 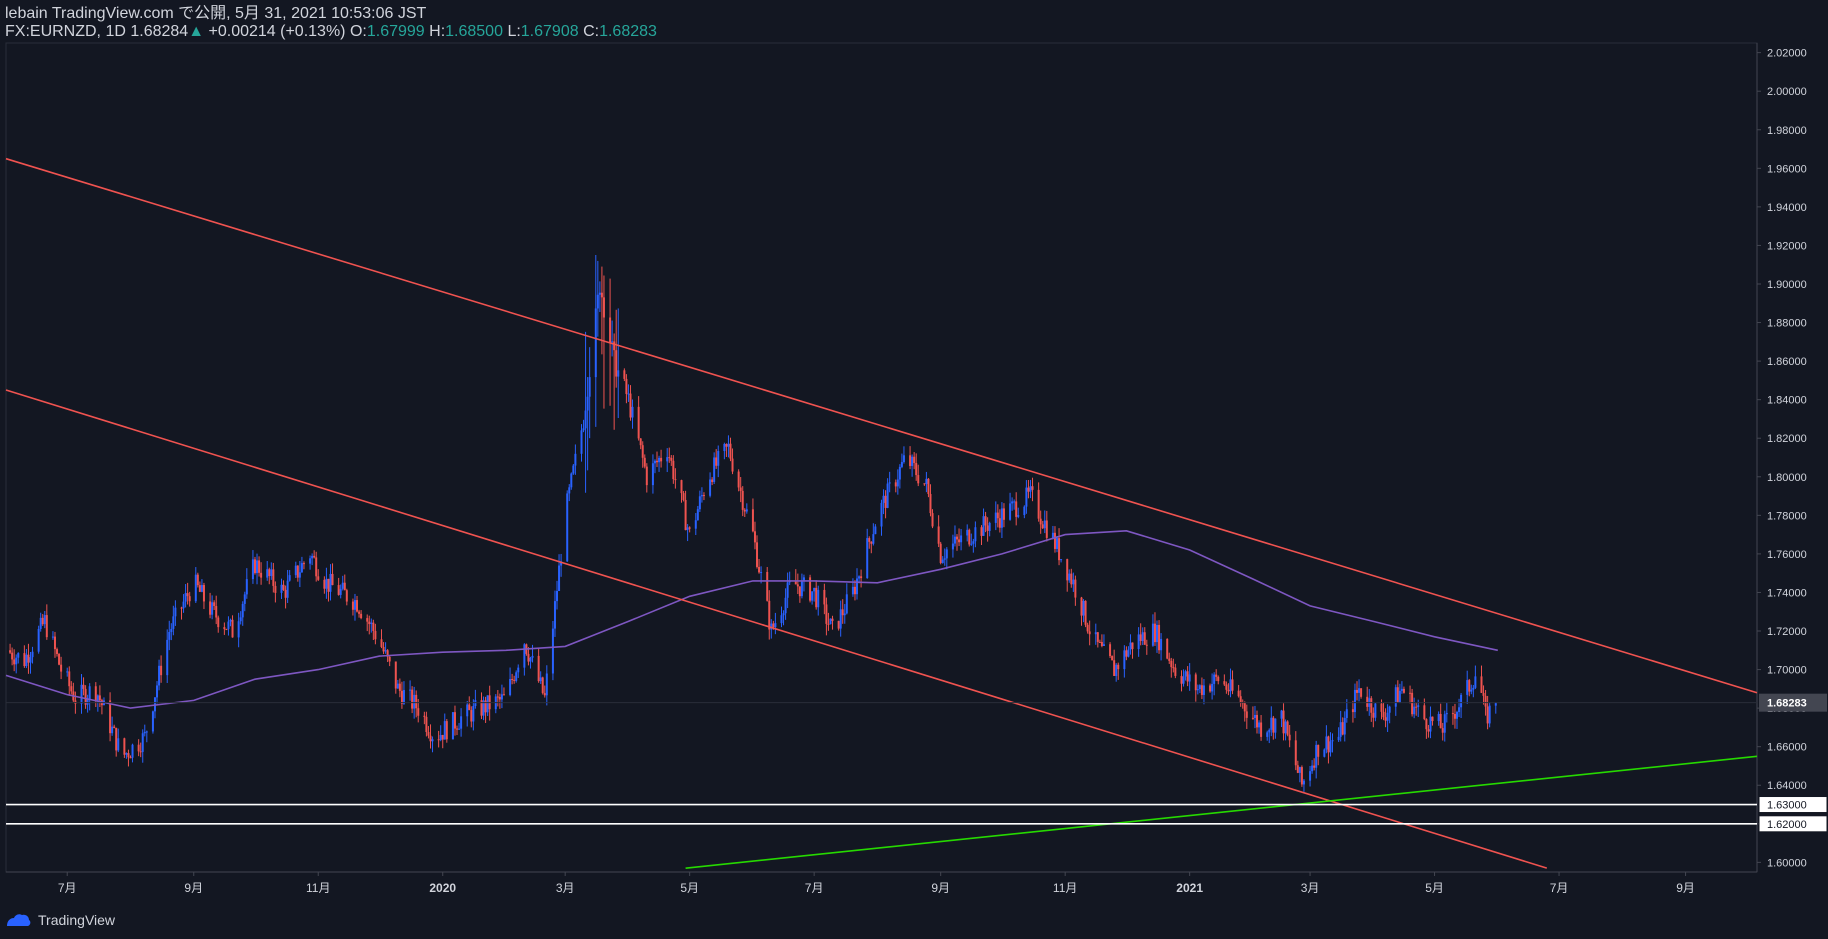 What do you see at coordinates (1787, 92) in the screenshot?
I see `y-tick-label: 2.00000` at bounding box center [1787, 92].